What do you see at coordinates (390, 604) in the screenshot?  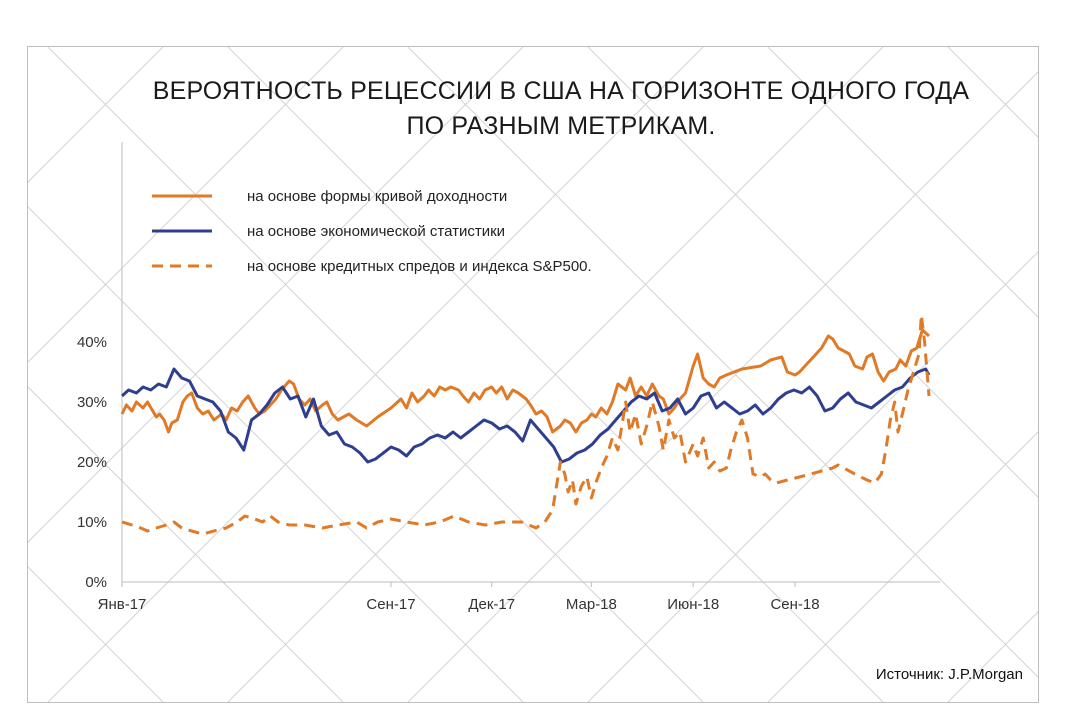 I see `x-tick-label: Сен-17` at bounding box center [390, 604].